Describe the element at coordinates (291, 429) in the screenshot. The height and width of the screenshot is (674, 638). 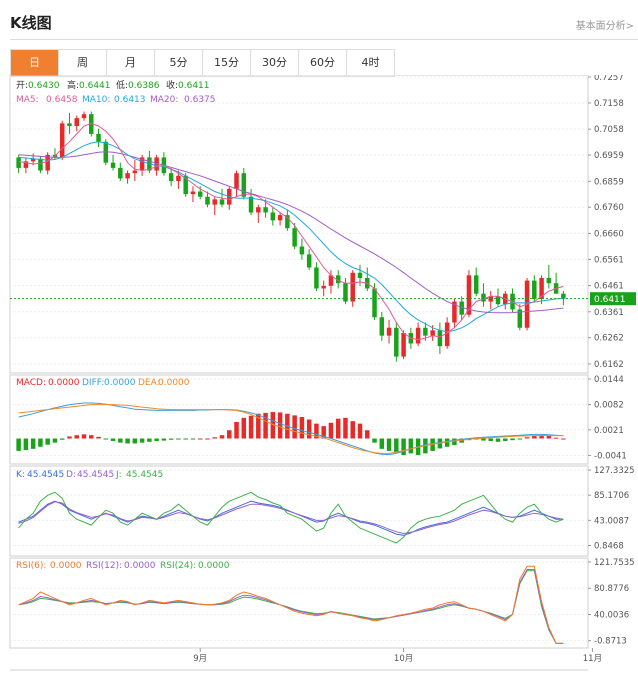
I see `dea-line` at that location.